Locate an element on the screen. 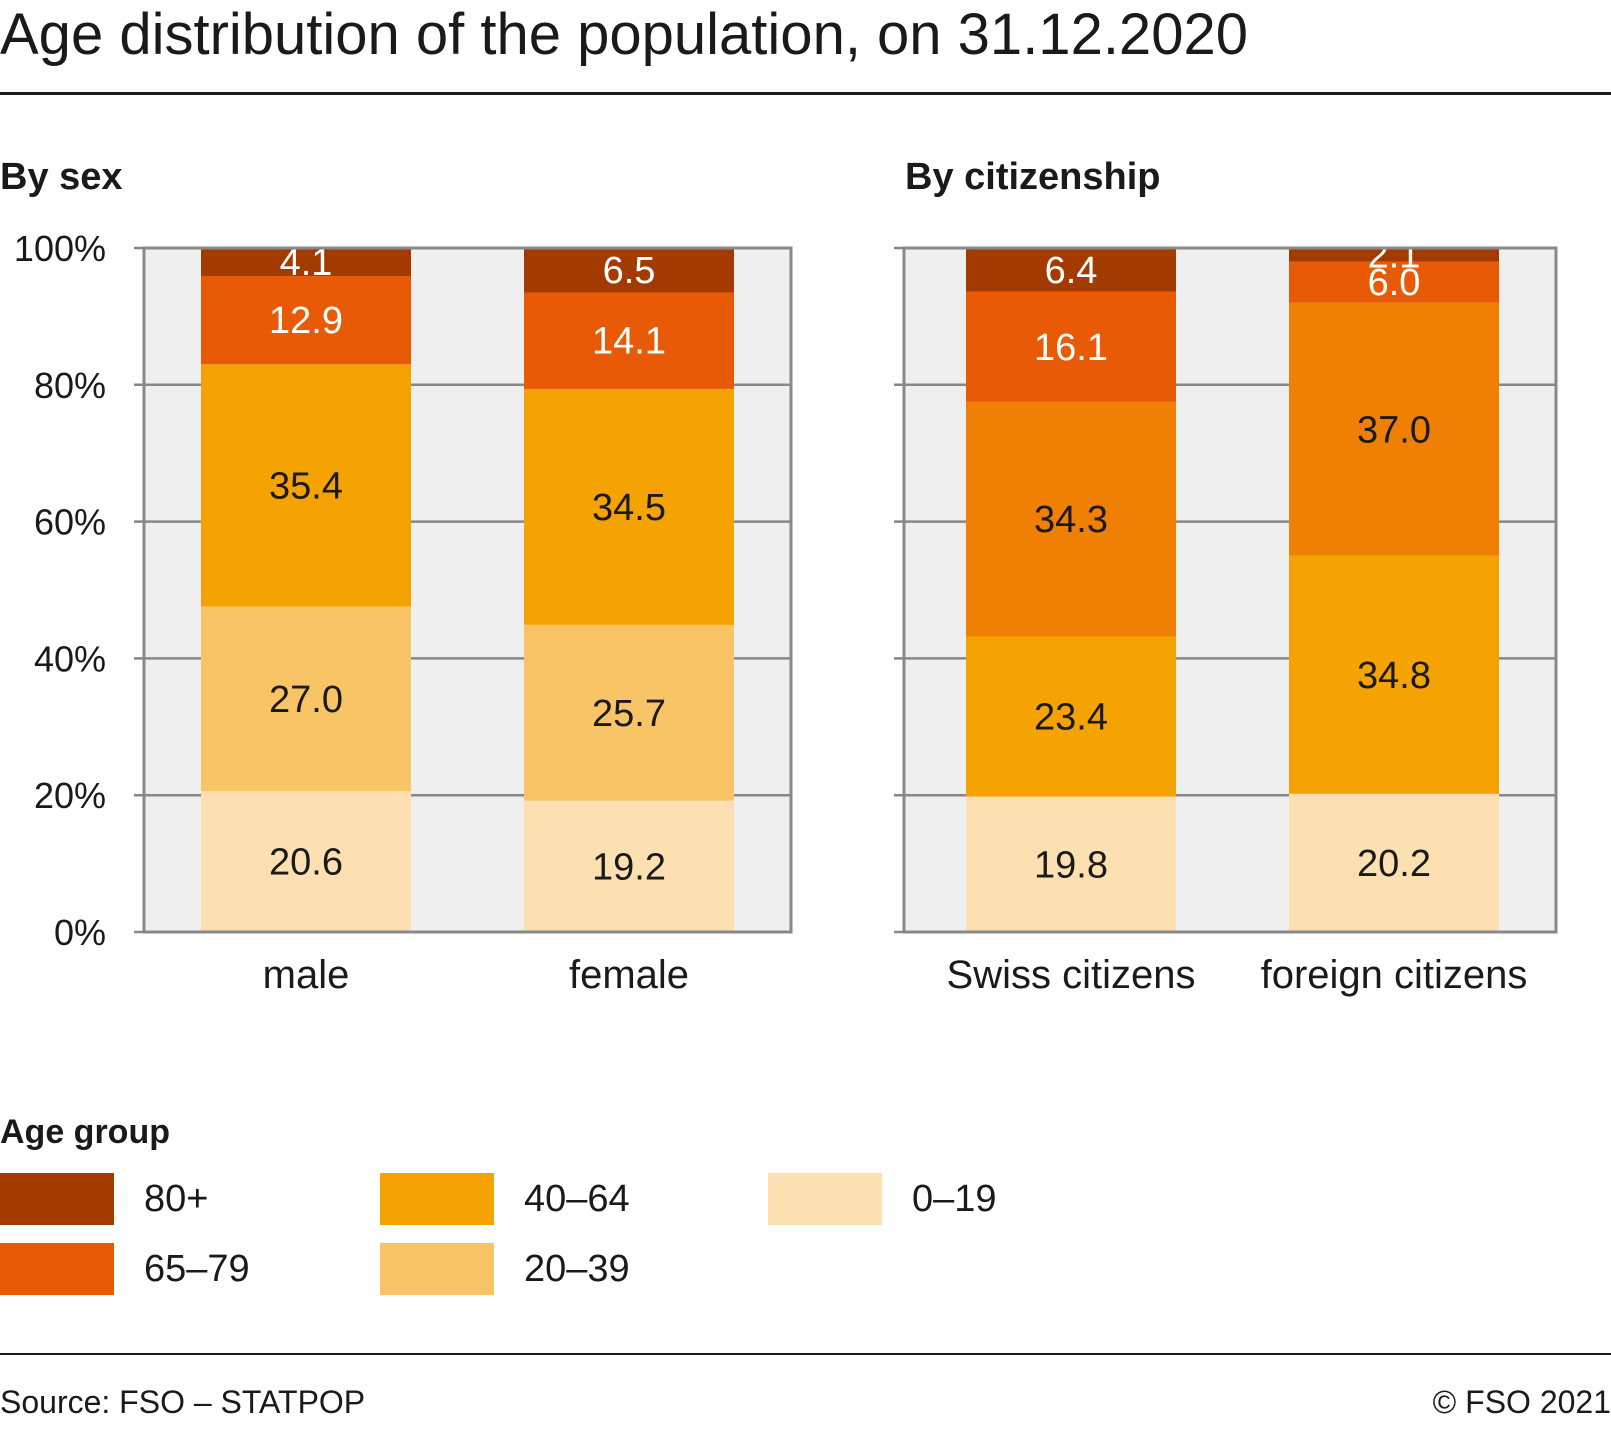 Image resolution: width=1611 pixels, height=1429 pixels. panel-title-by-sex: By sex is located at coordinates (61, 177).